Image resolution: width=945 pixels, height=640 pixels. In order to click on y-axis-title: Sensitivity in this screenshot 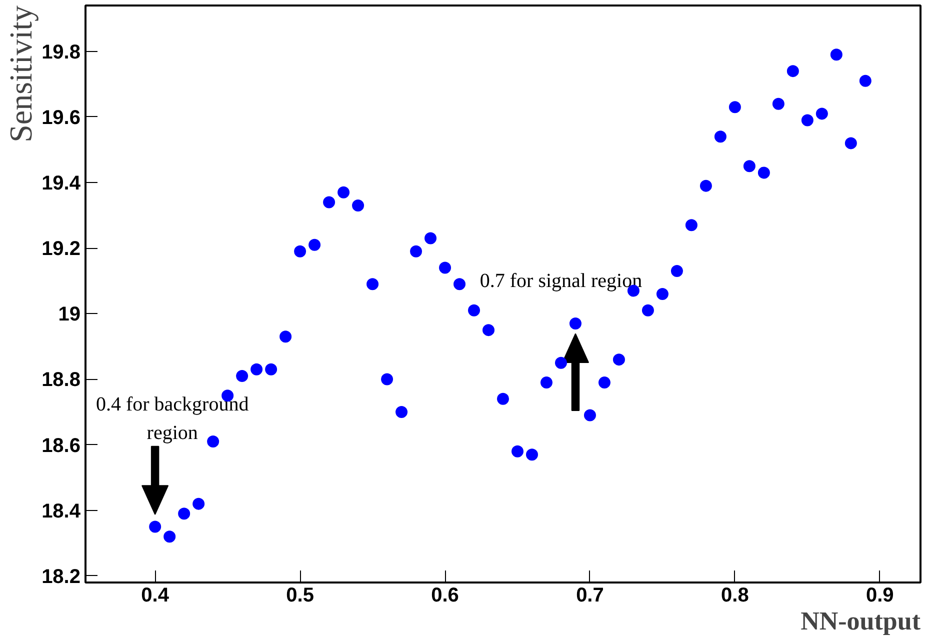, I will do `click(20, 74)`.